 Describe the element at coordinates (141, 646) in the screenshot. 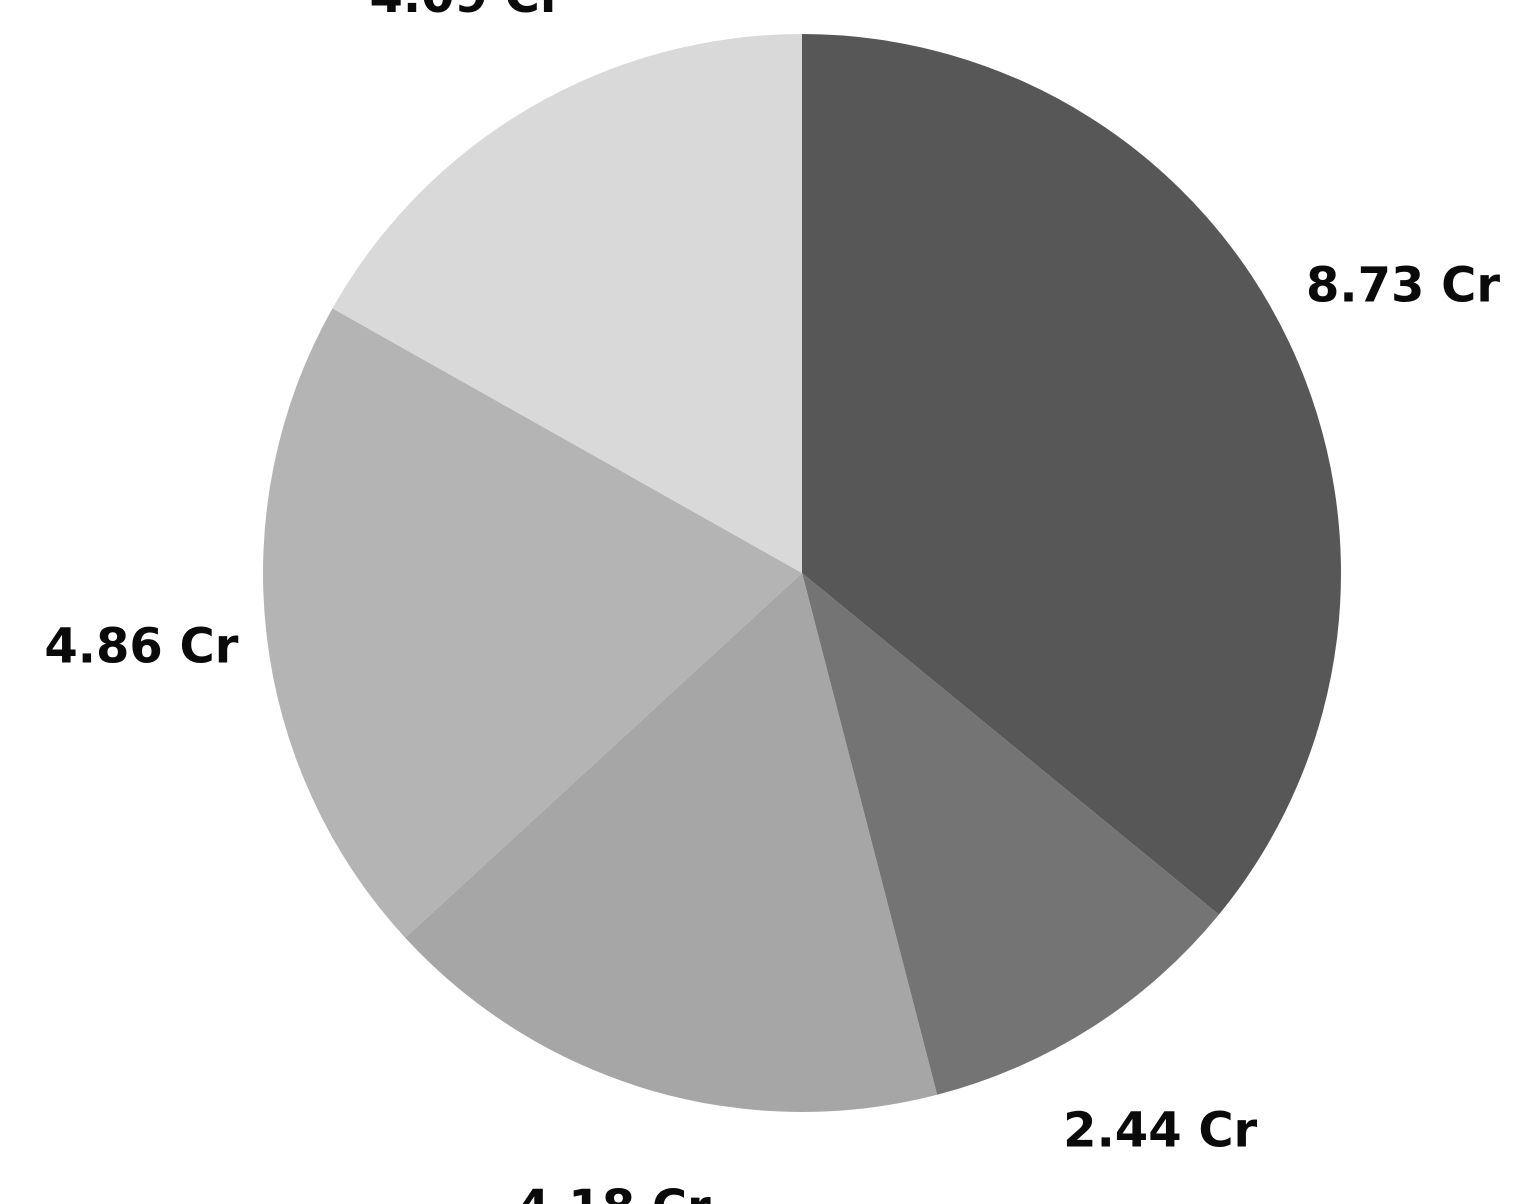

I see `pie-slice-label-3: 4.86 Cr` at that location.